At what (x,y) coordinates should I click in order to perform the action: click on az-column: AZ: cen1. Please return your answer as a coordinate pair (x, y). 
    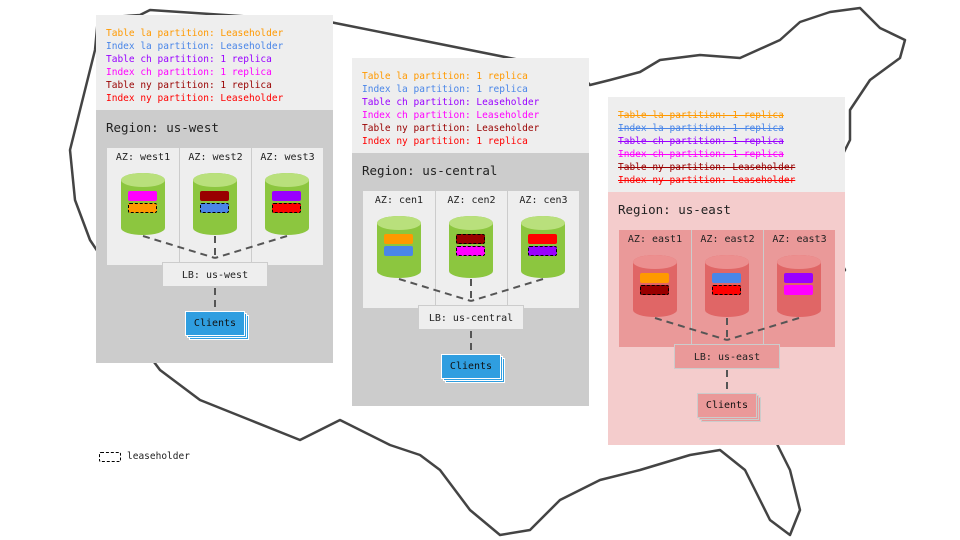
    Looking at the image, I should click on (399, 249).